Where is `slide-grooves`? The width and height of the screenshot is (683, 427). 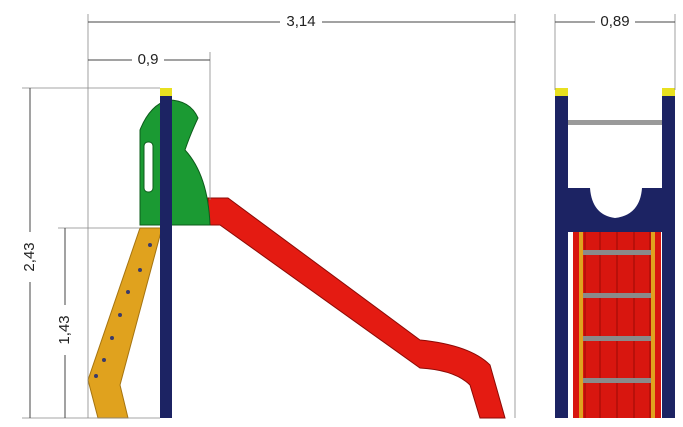 slide-grooves is located at coordinates (617, 325).